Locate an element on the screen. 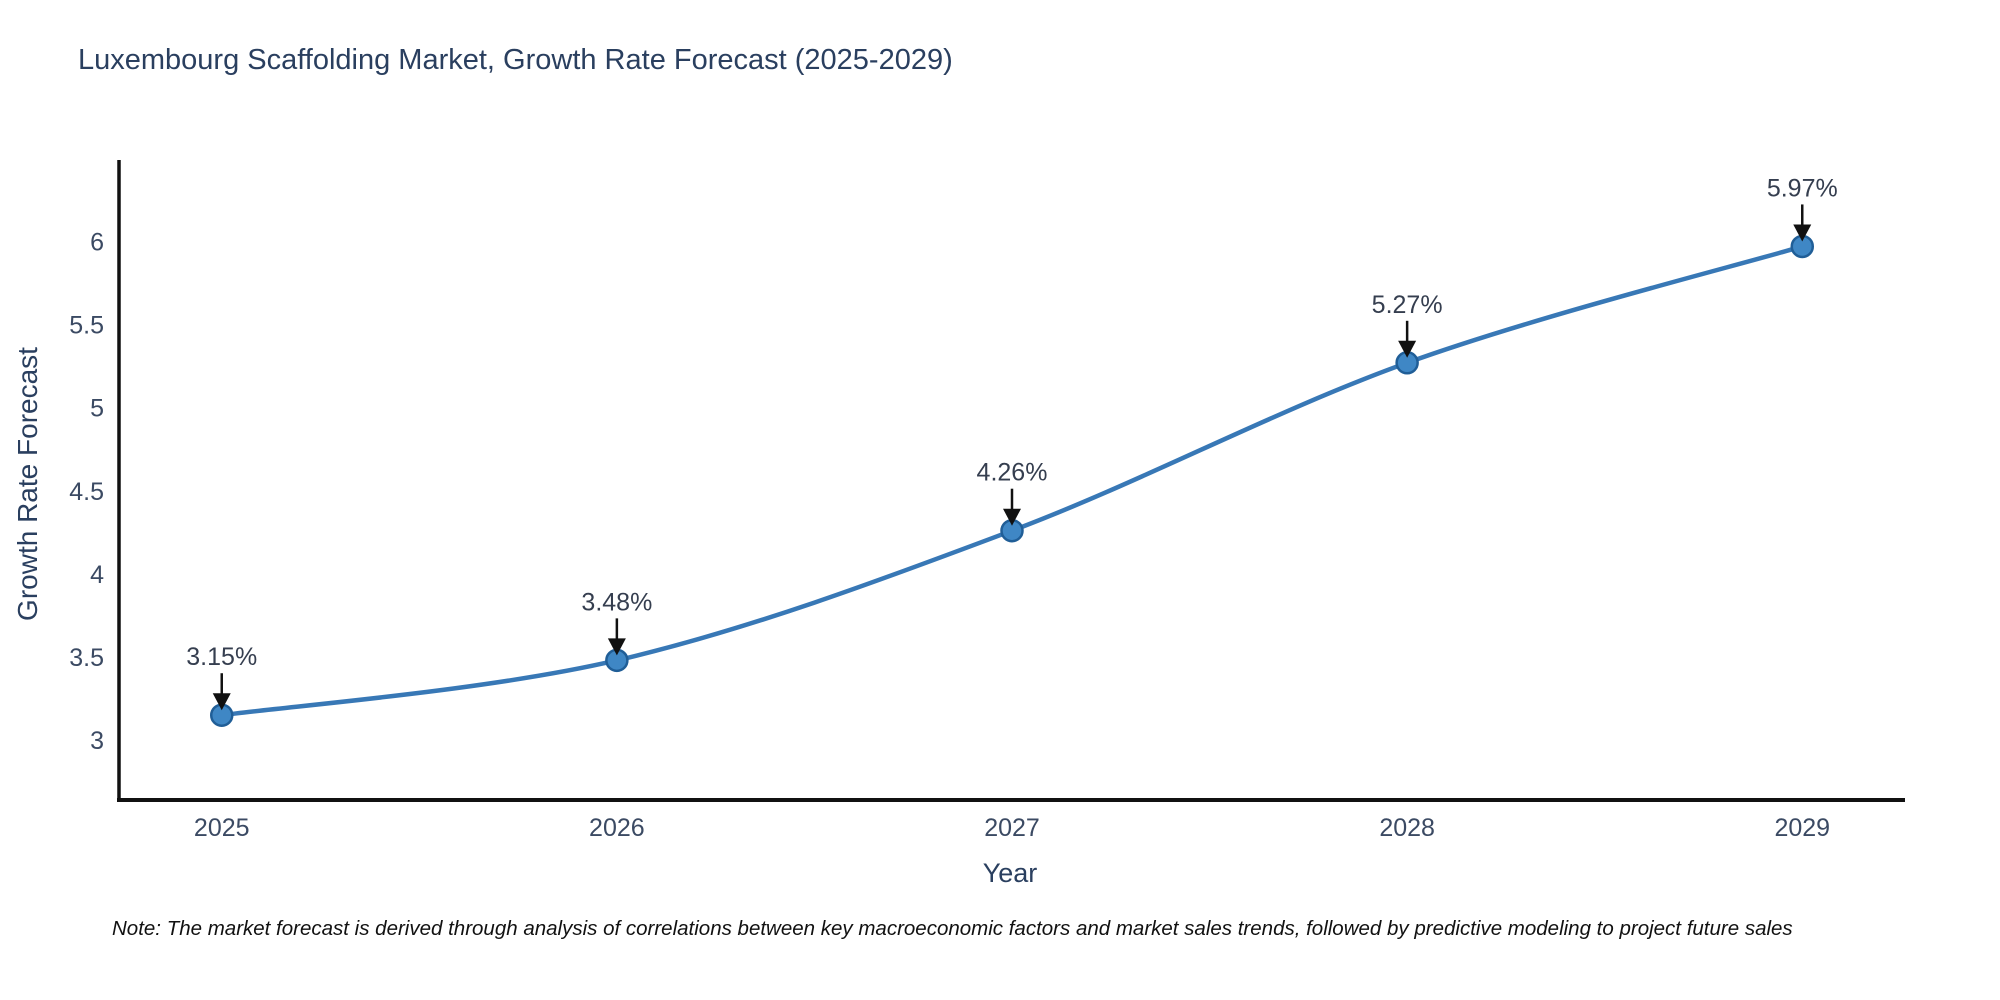  y-tick-label: 5.5 is located at coordinates (86, 326).